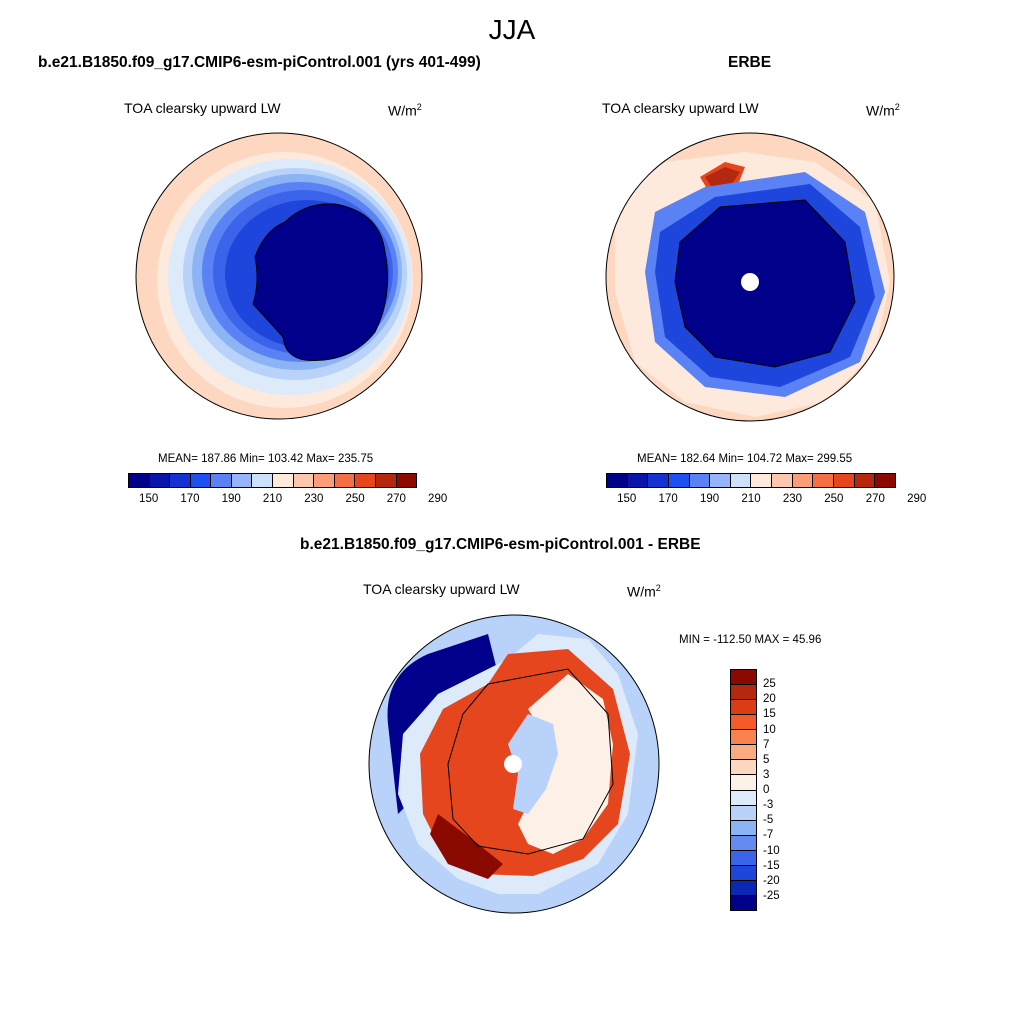  Describe the element at coordinates (883, 110) in the screenshot. I see `obs-units: W/m2` at that location.